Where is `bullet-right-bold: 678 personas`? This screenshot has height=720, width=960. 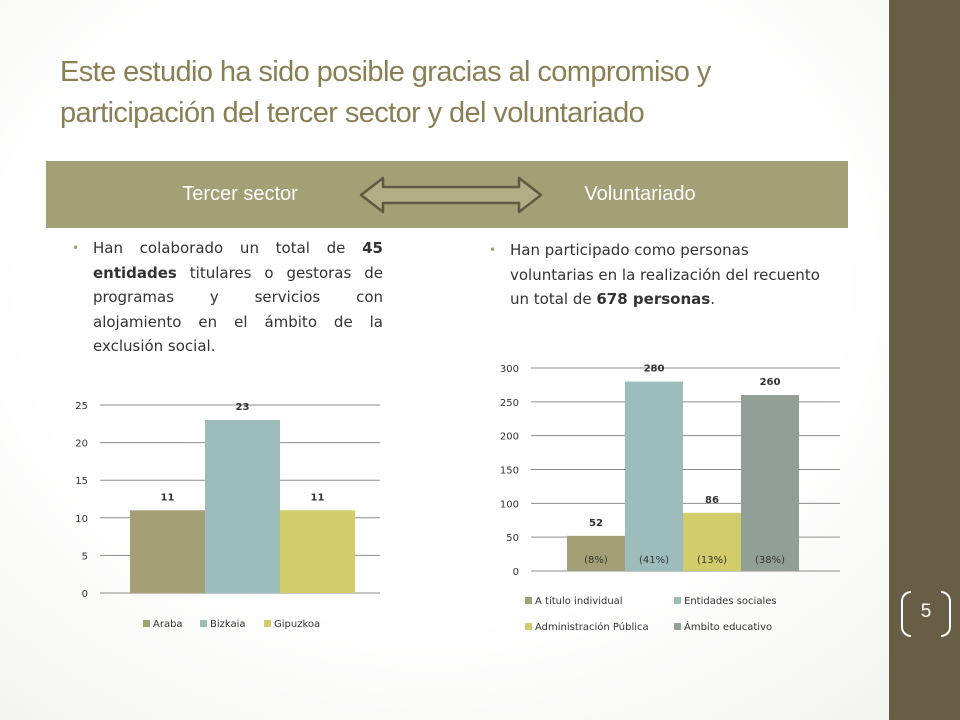
bullet-right-bold: 678 personas is located at coordinates (653, 299).